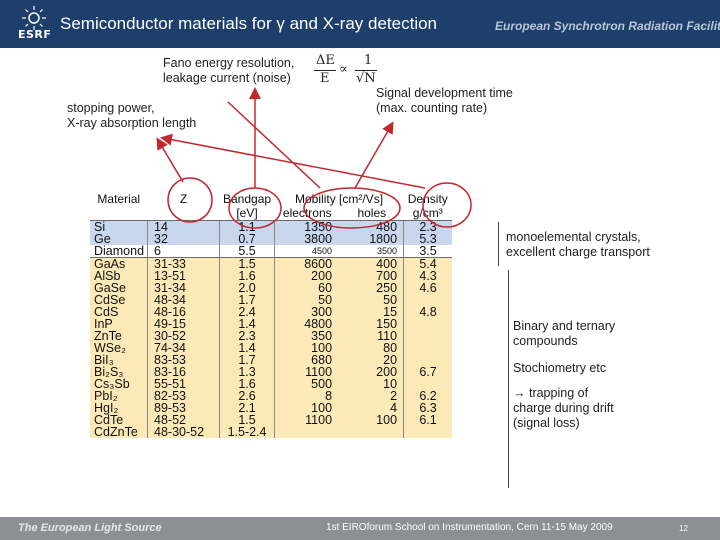 The width and height of the screenshot is (720, 540). I want to click on cell-z: 48-16, so click(184, 312).